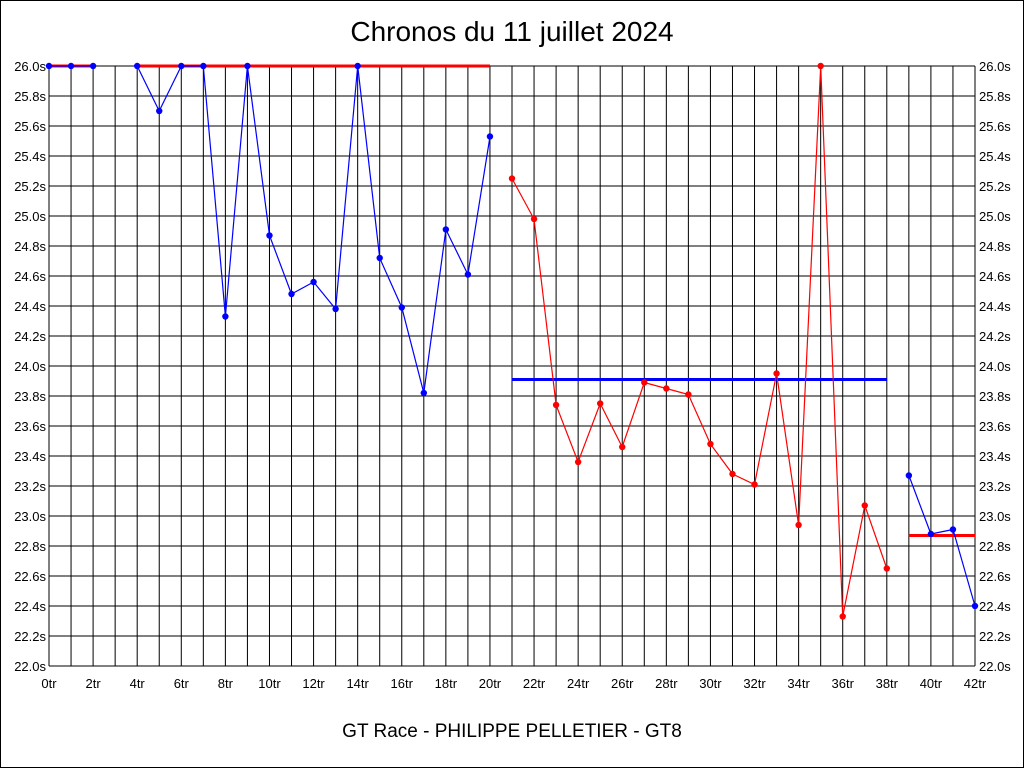 The image size is (1024, 768). What do you see at coordinates (30, 96) in the screenshot?
I see `y-tick-label-left: 25.8s` at bounding box center [30, 96].